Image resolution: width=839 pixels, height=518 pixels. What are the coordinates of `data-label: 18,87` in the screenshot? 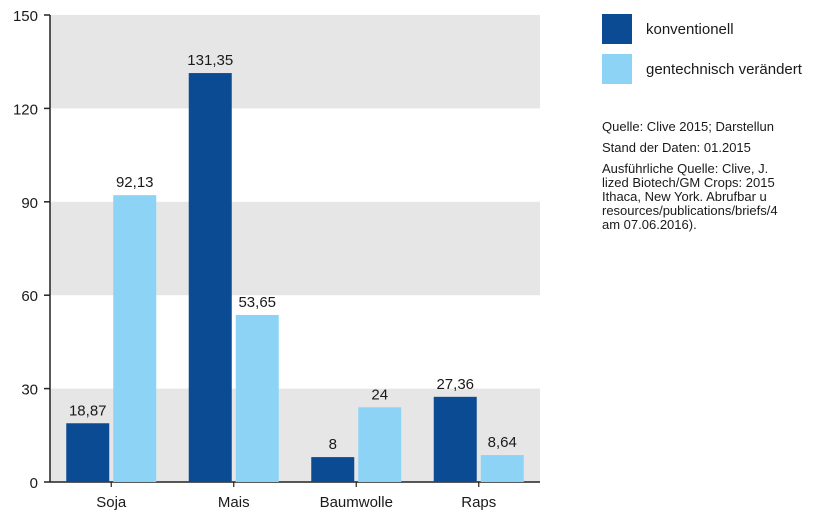 It's located at (88, 410).